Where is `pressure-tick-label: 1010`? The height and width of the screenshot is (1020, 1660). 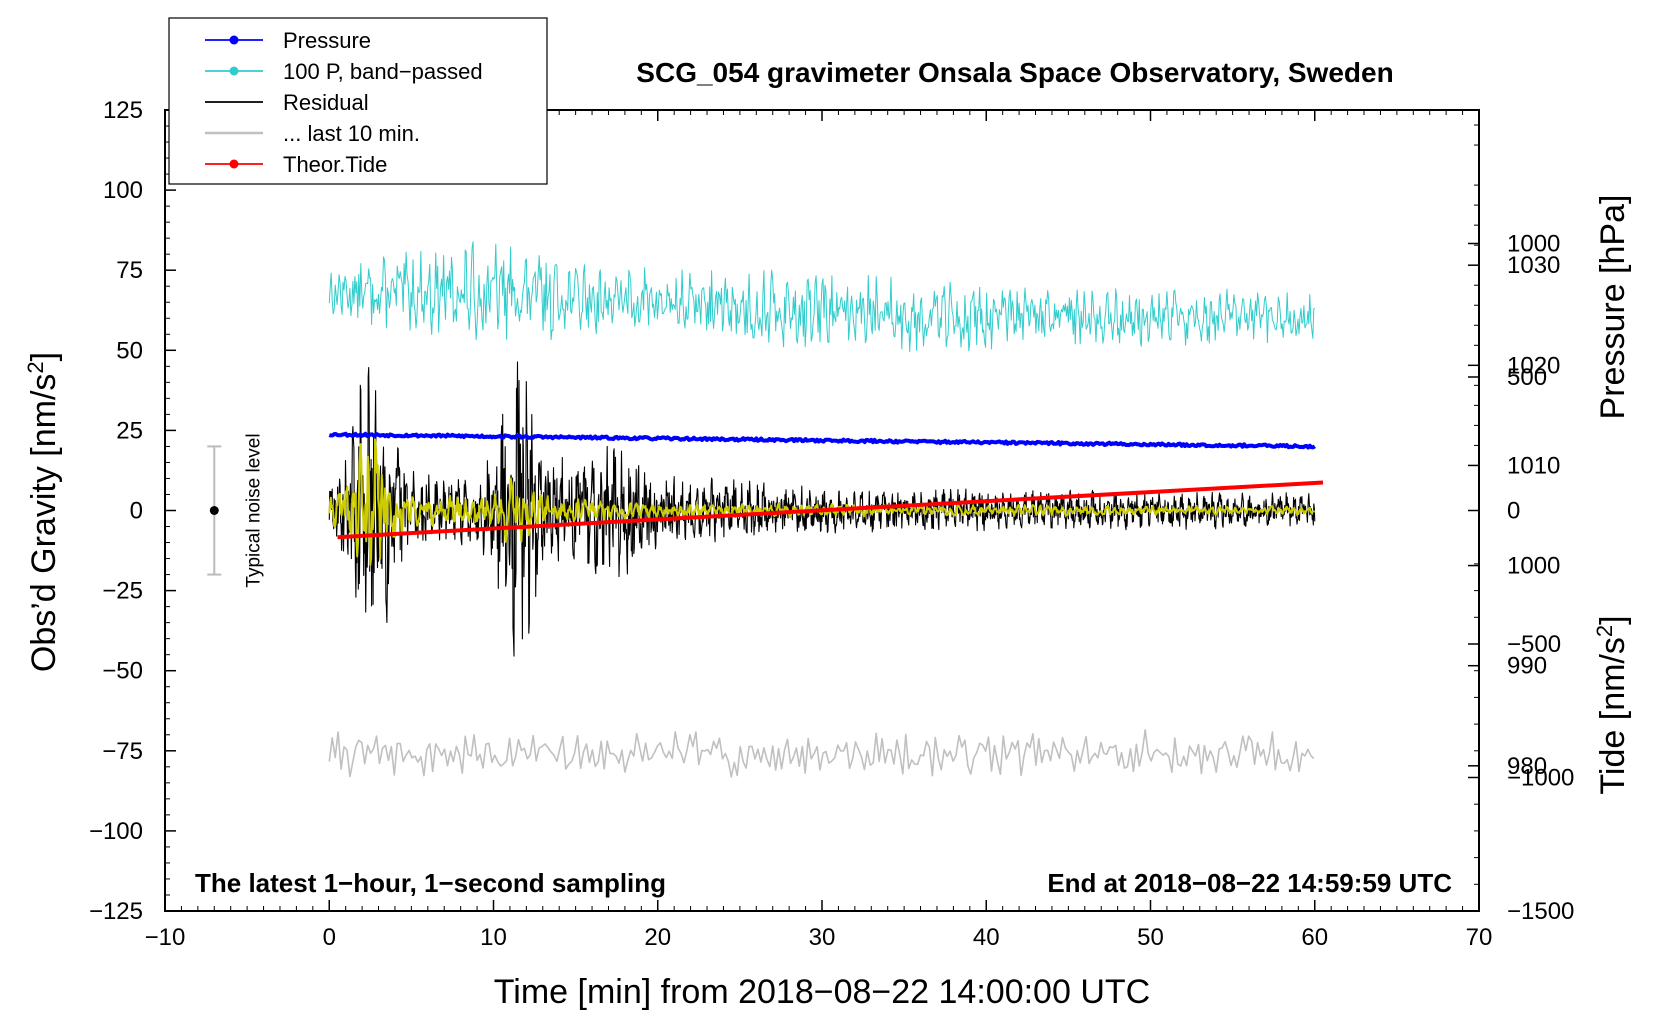 pressure-tick-label: 1010 is located at coordinates (1533, 465).